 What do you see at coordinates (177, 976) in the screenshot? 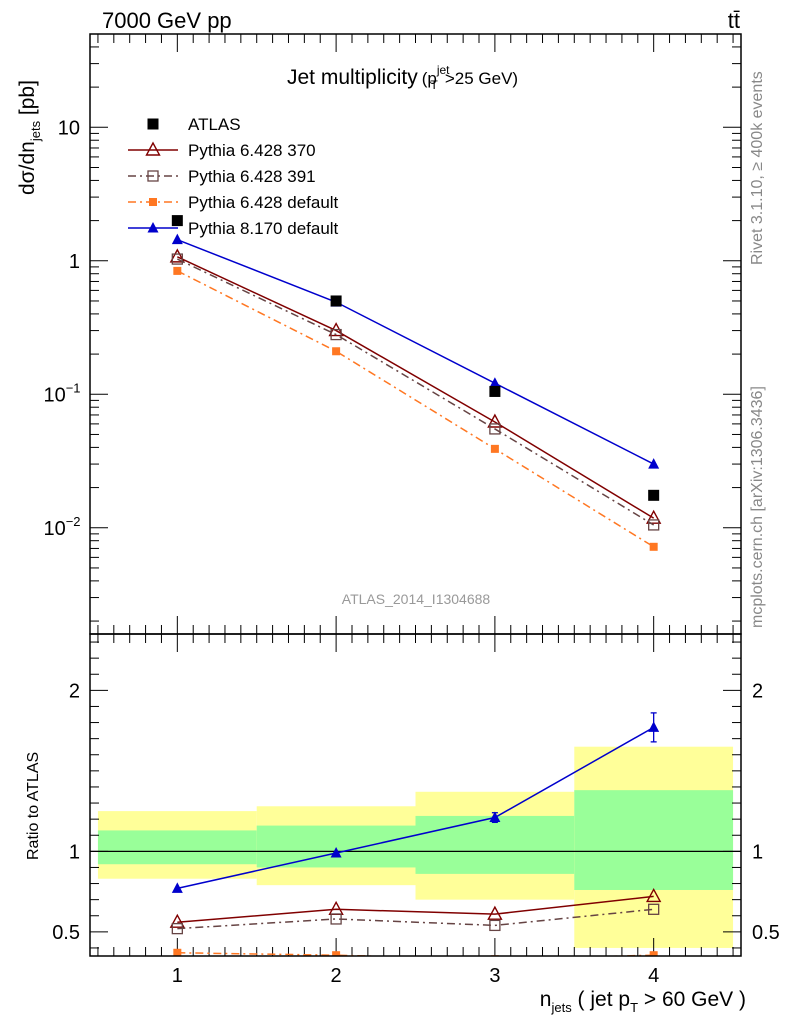
I see `x-tick-label: 1` at bounding box center [177, 976].